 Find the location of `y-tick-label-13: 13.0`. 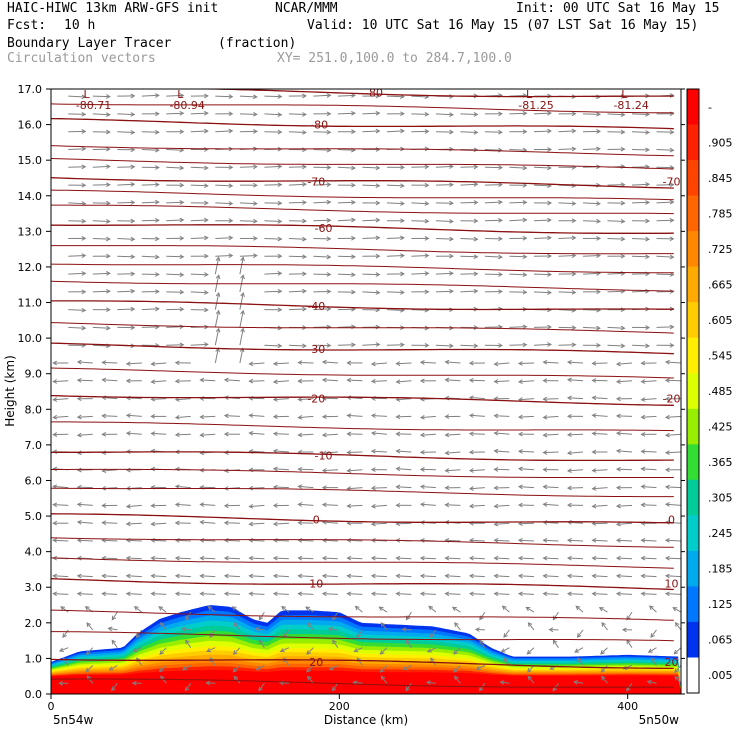

y-tick-label-13: 13.0 is located at coordinates (30, 231).